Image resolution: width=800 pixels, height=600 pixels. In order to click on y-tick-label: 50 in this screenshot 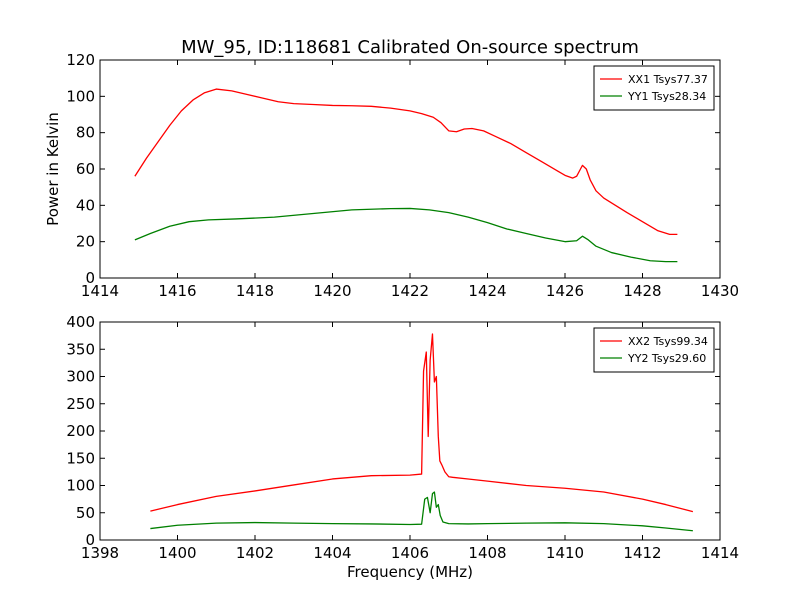, I will do `click(85, 513)`.